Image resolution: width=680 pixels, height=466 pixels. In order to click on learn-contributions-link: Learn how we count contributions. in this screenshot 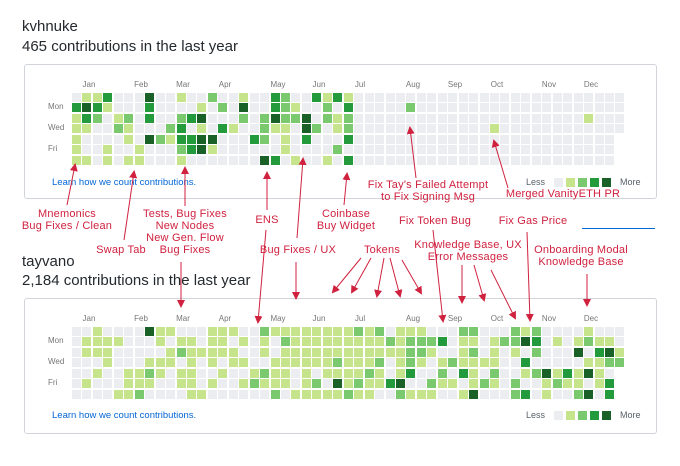, I will do `click(124, 182)`.